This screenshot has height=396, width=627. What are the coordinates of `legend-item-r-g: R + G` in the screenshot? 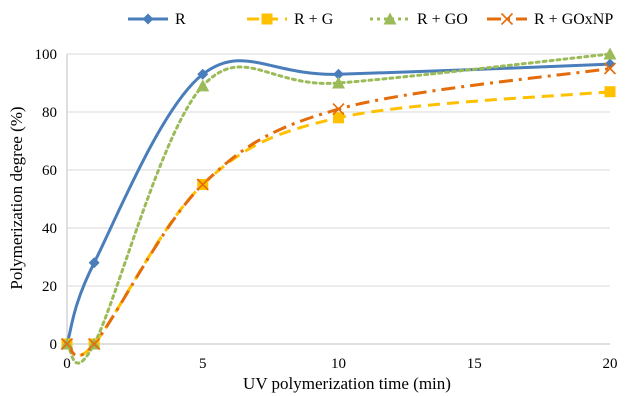 It's located at (290, 19).